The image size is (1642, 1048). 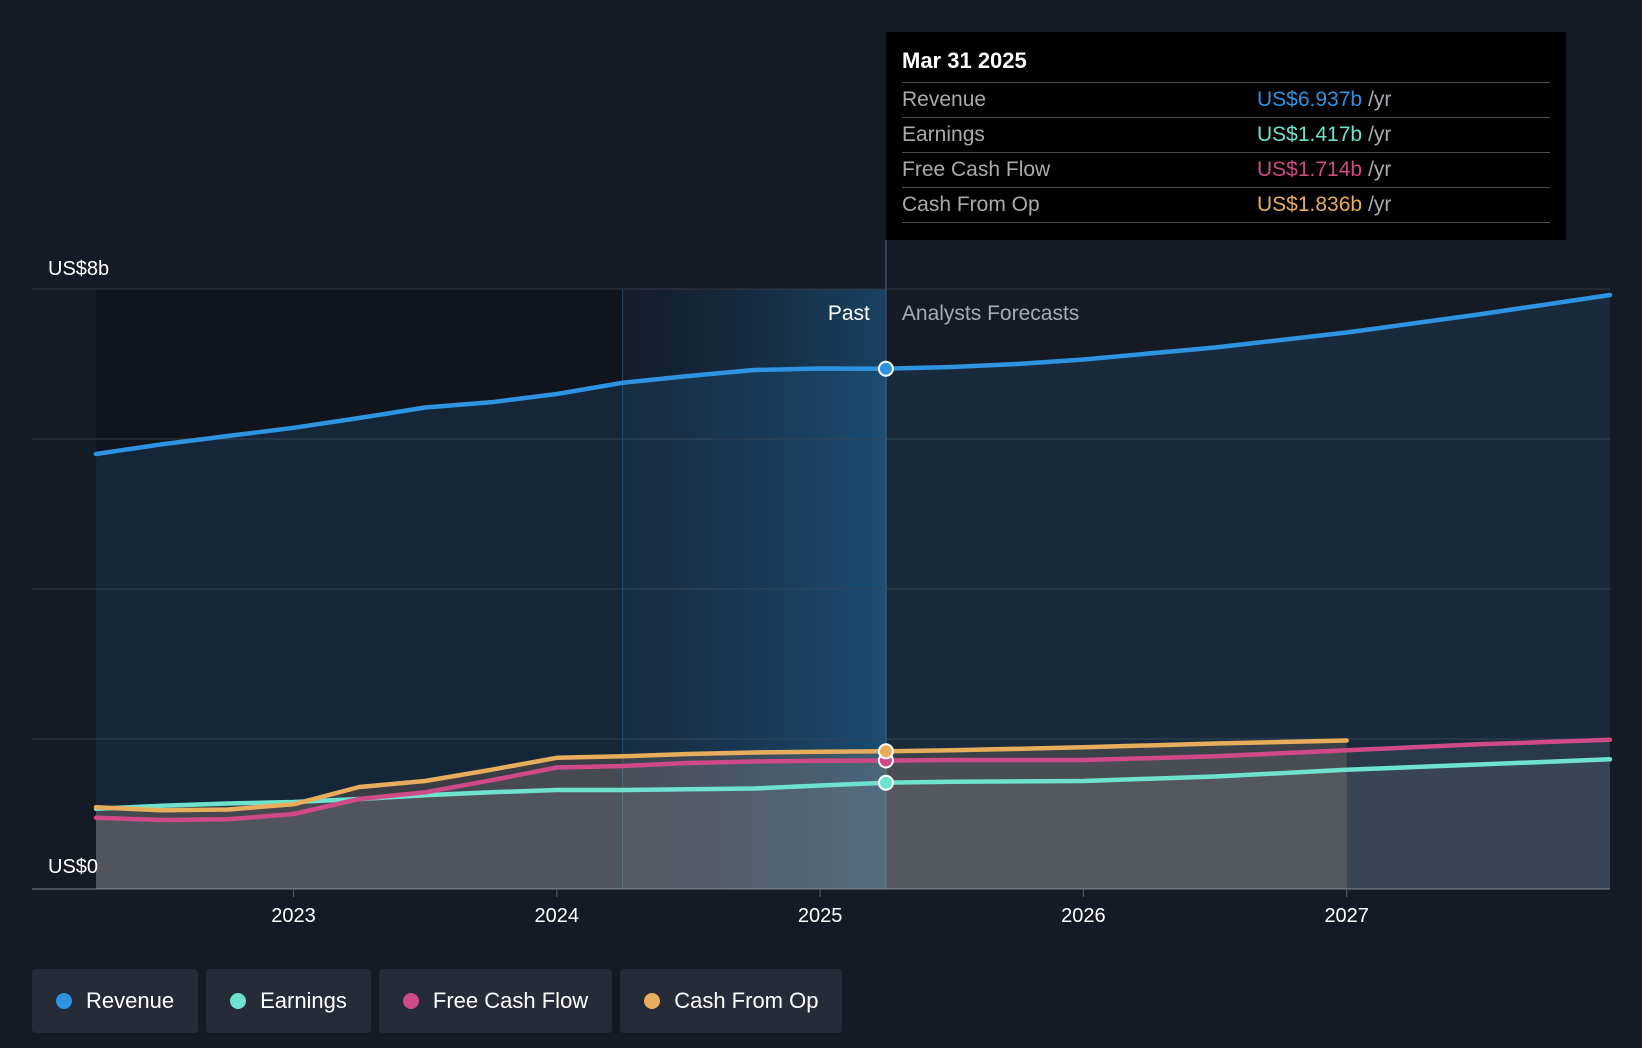 I want to click on tooltip-row-label: Earnings, so click(x=943, y=134).